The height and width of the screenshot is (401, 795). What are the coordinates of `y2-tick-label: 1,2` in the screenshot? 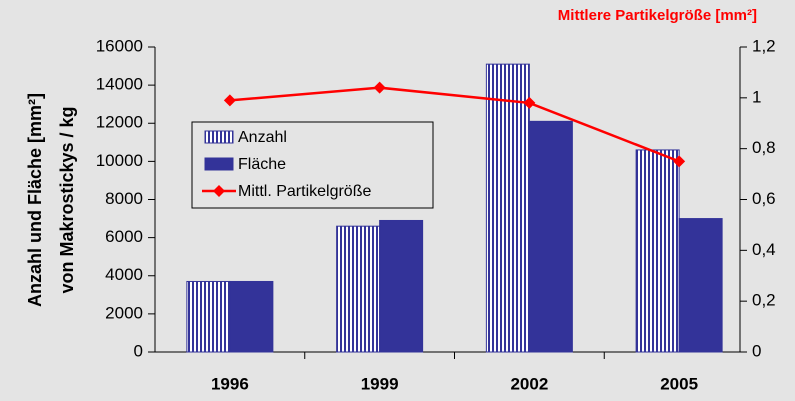 It's located at (764, 45).